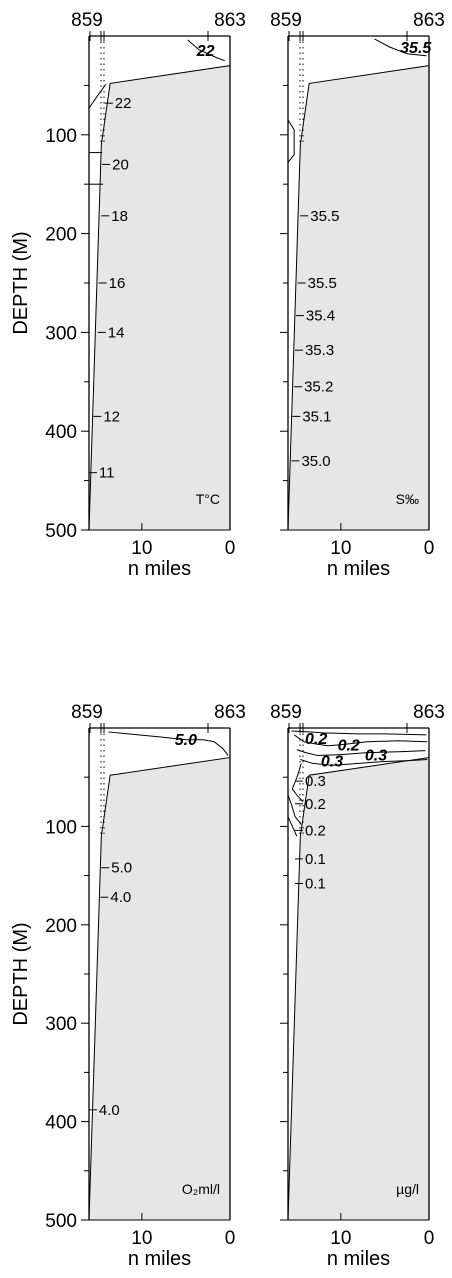 This screenshot has height=1278, width=452. I want to click on unit-label: µg/l, so click(407, 1189).